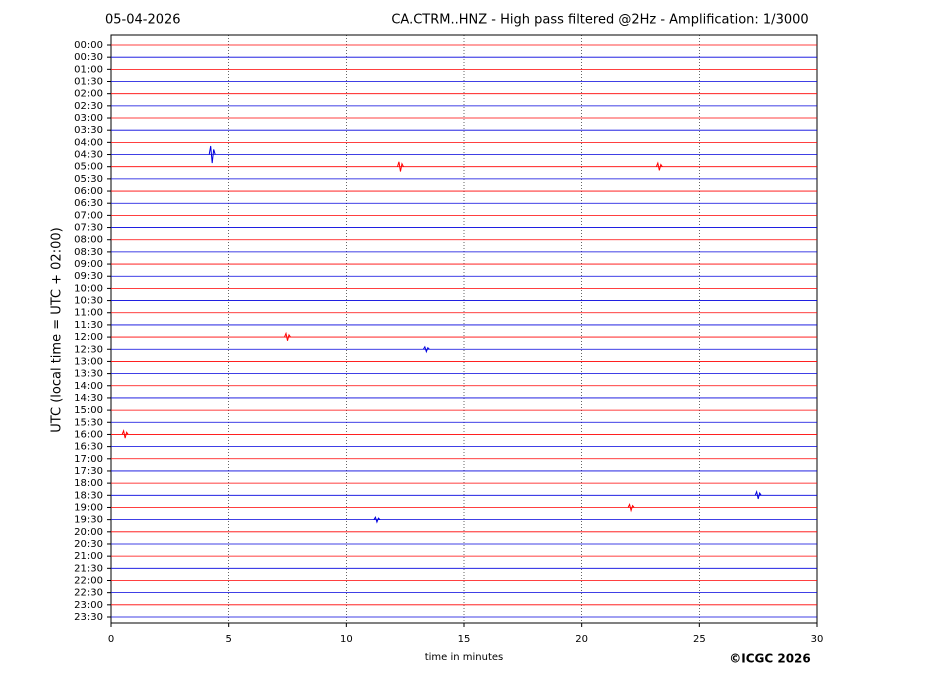 Image resolution: width=927 pixels, height=696 pixels. What do you see at coordinates (88, 593) in the screenshot?
I see `y-tick-label: 22:30` at bounding box center [88, 593].